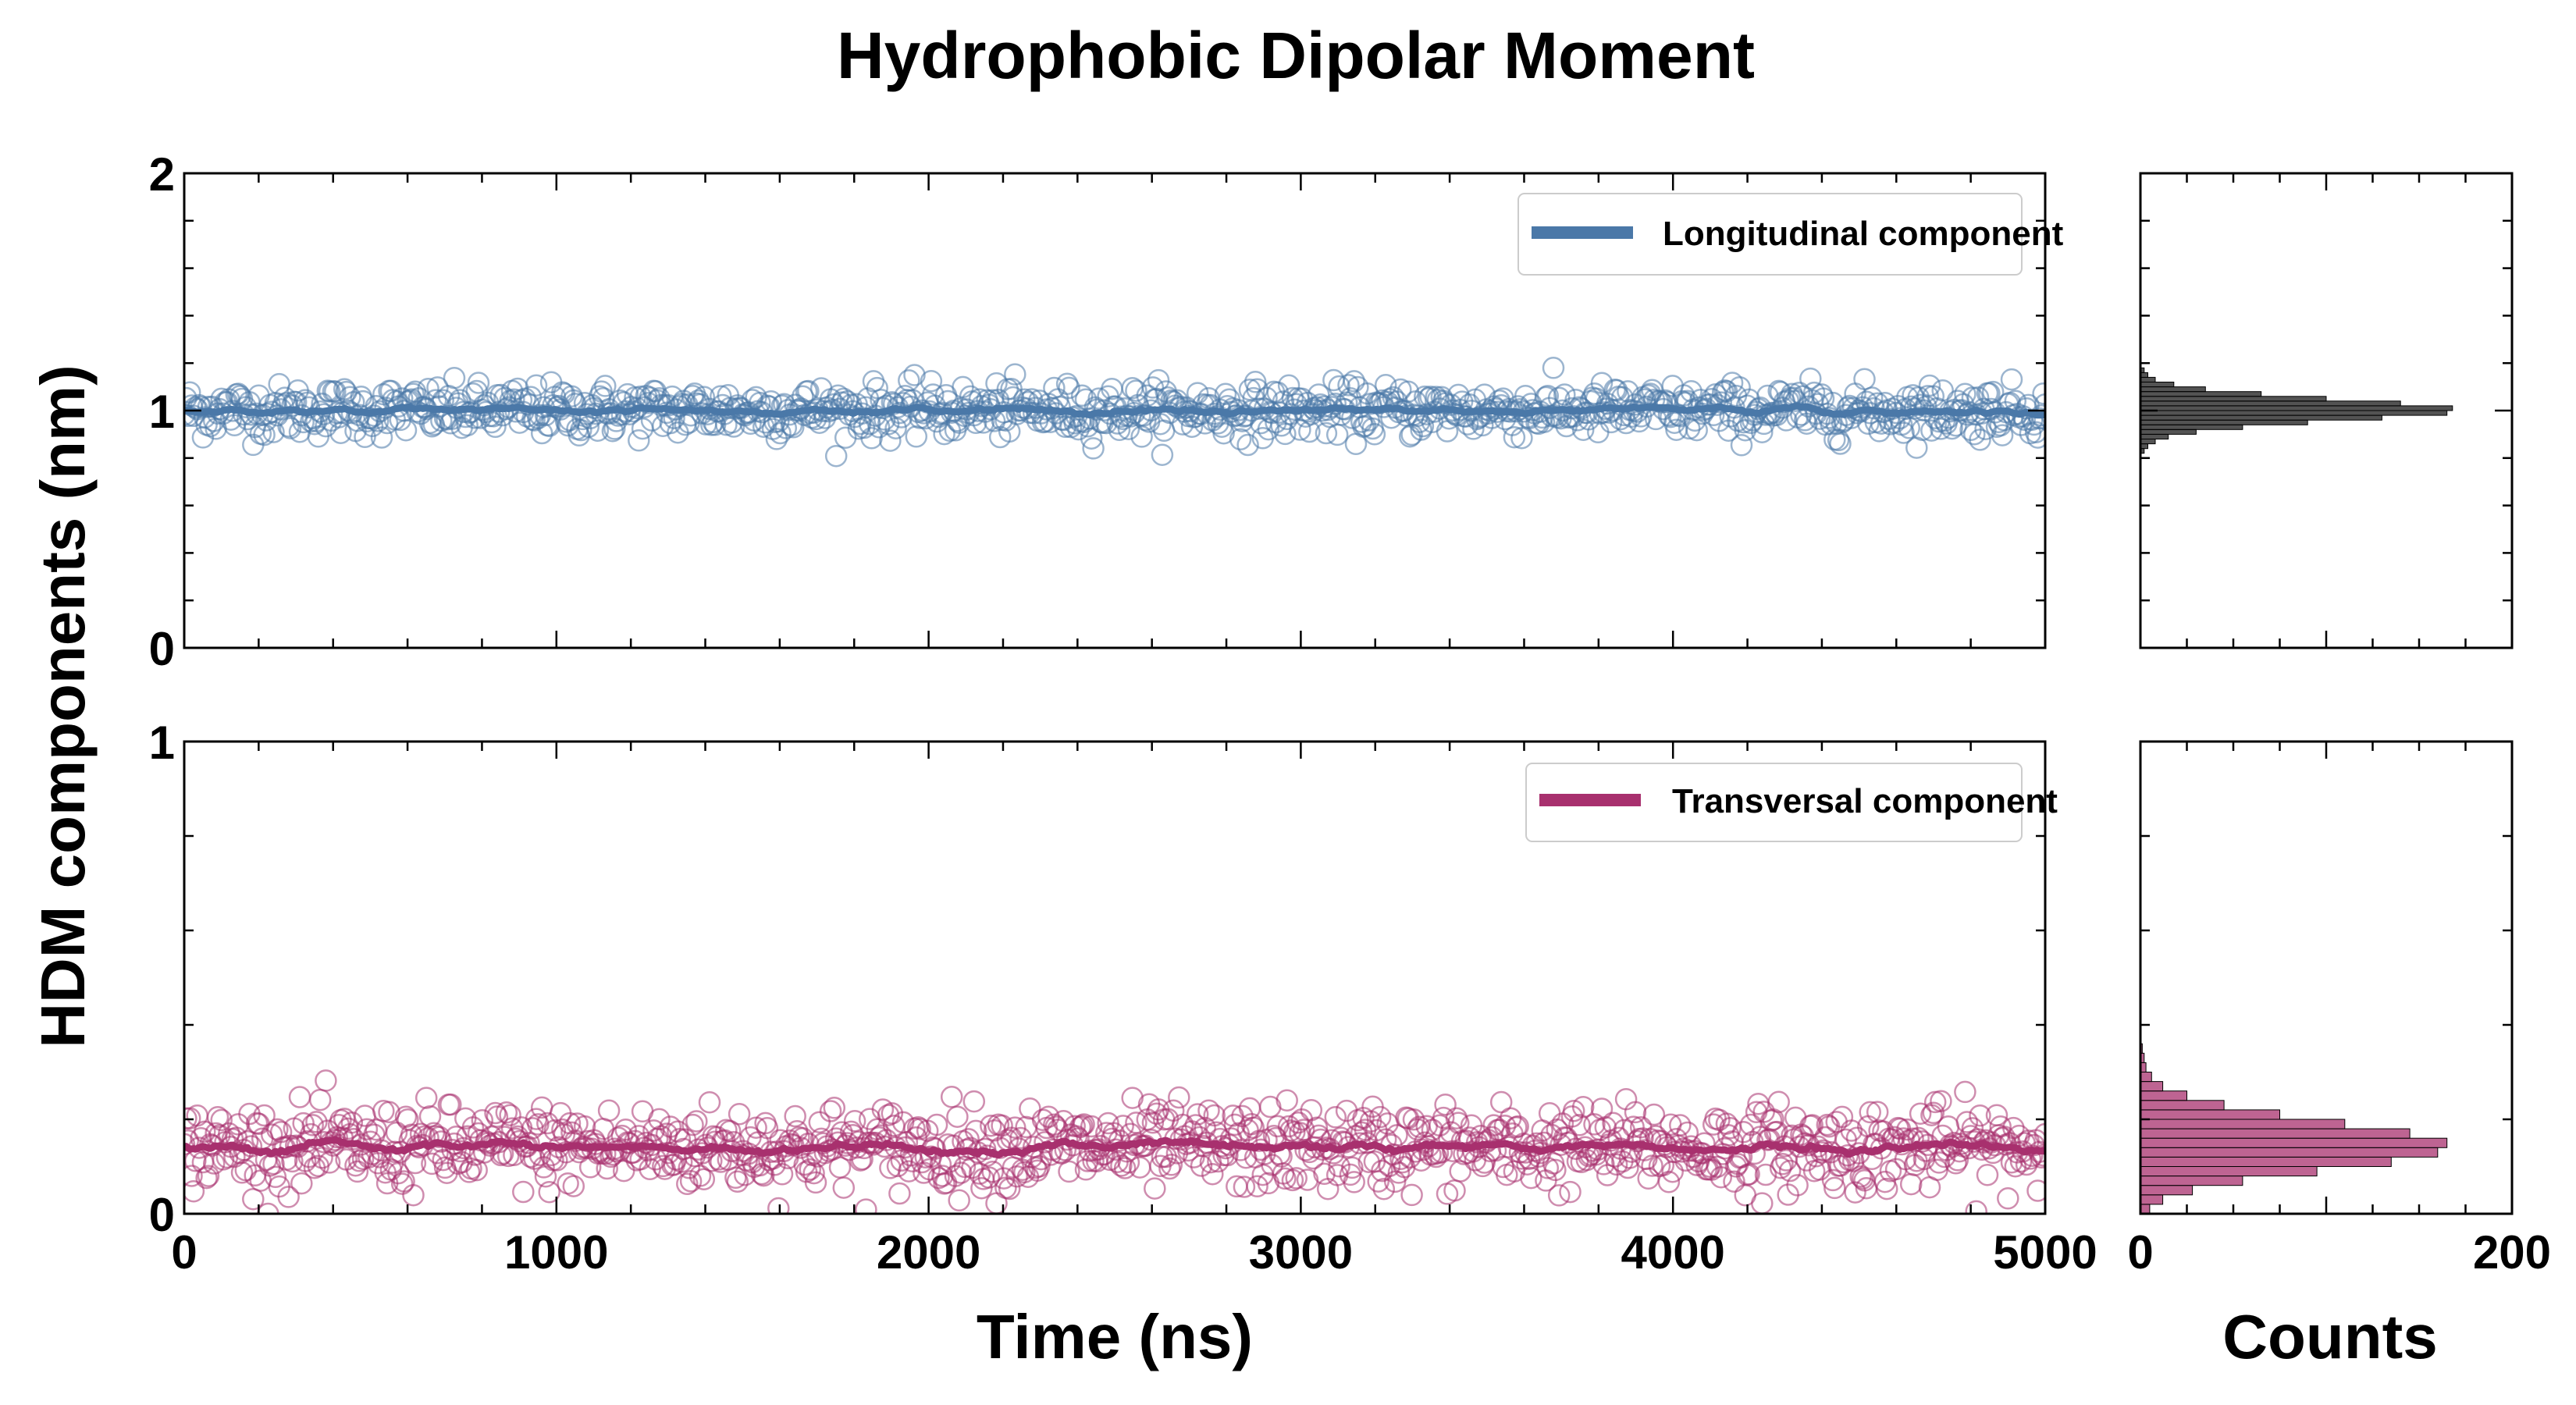 Image resolution: width=2576 pixels, height=1405 pixels. Describe the element at coordinates (63, 707) in the screenshot. I see `y-axis-label: HDM components (nm)` at that location.